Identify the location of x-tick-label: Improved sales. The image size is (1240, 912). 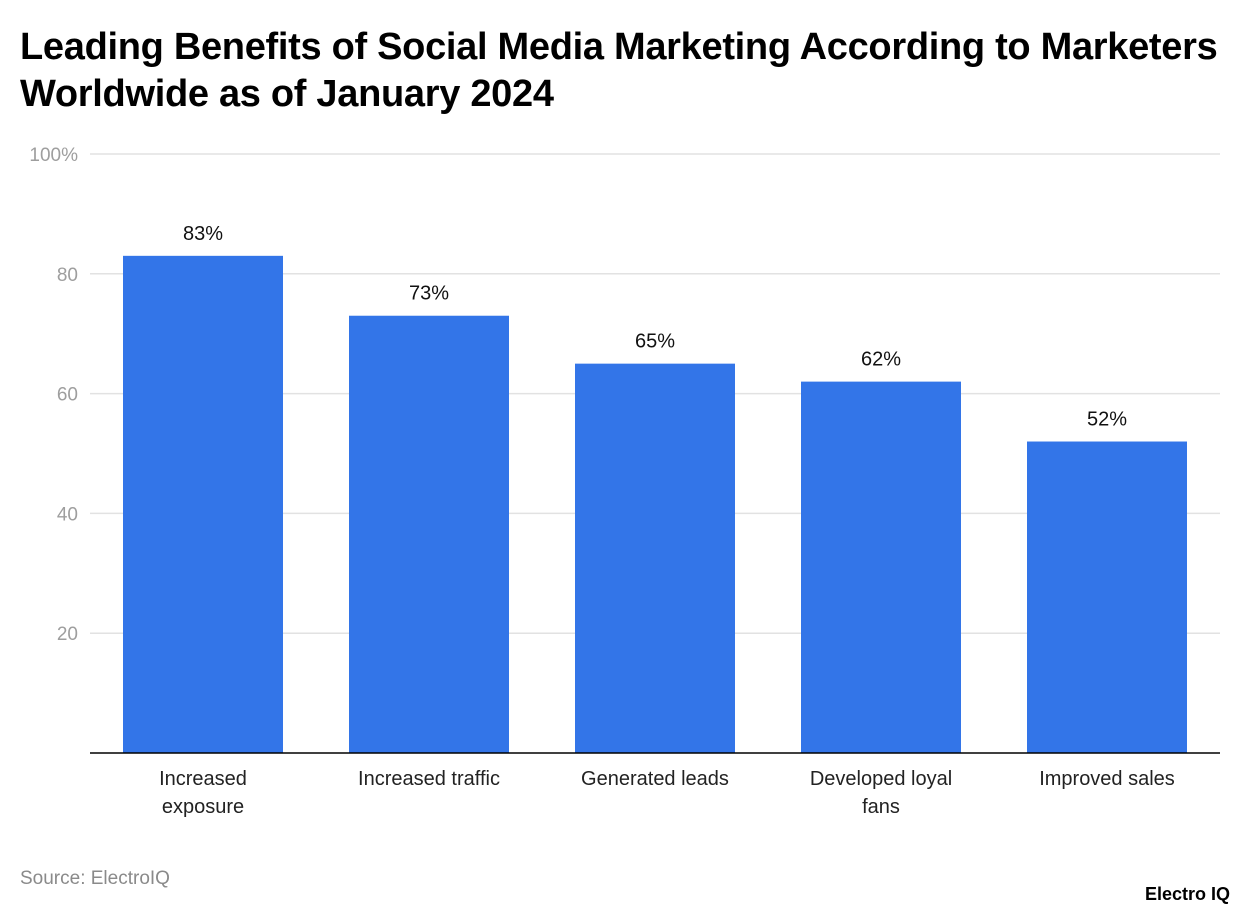
(1107, 779).